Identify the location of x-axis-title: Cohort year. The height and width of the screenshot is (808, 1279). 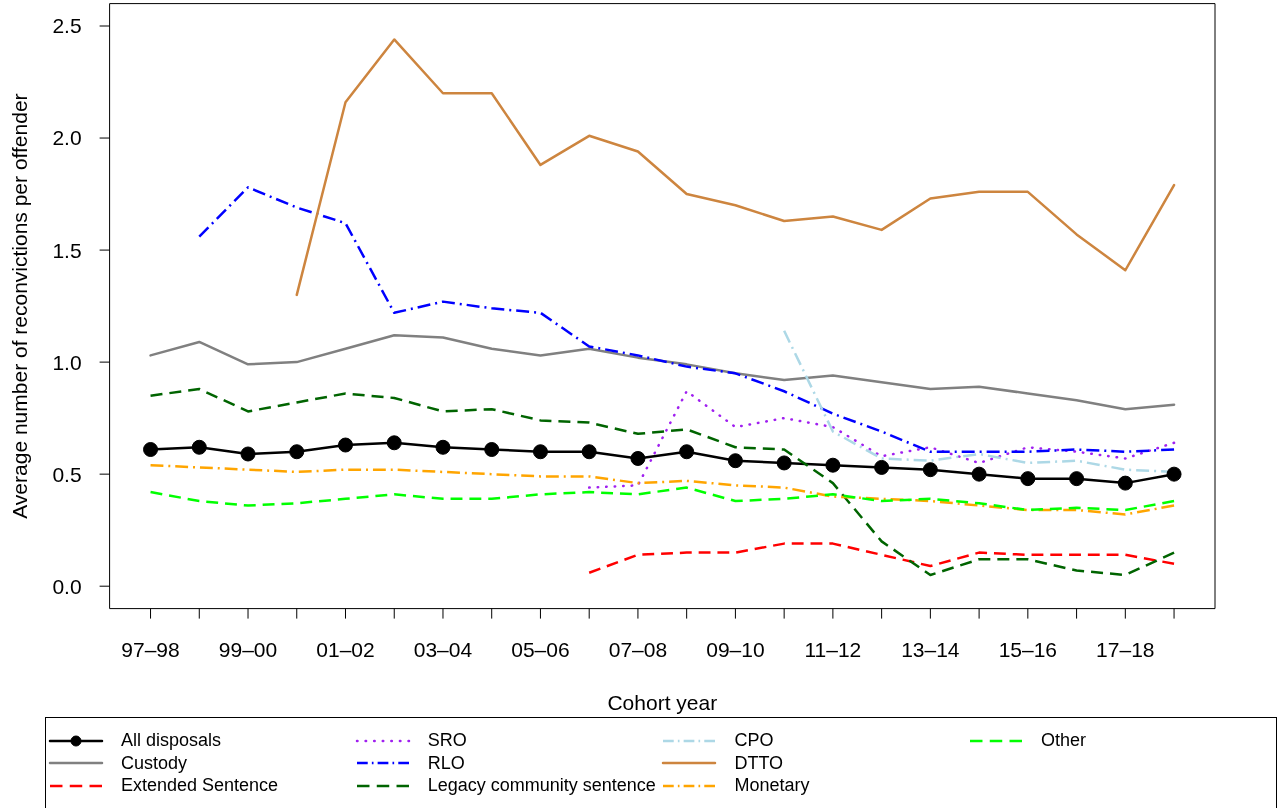
(662, 703).